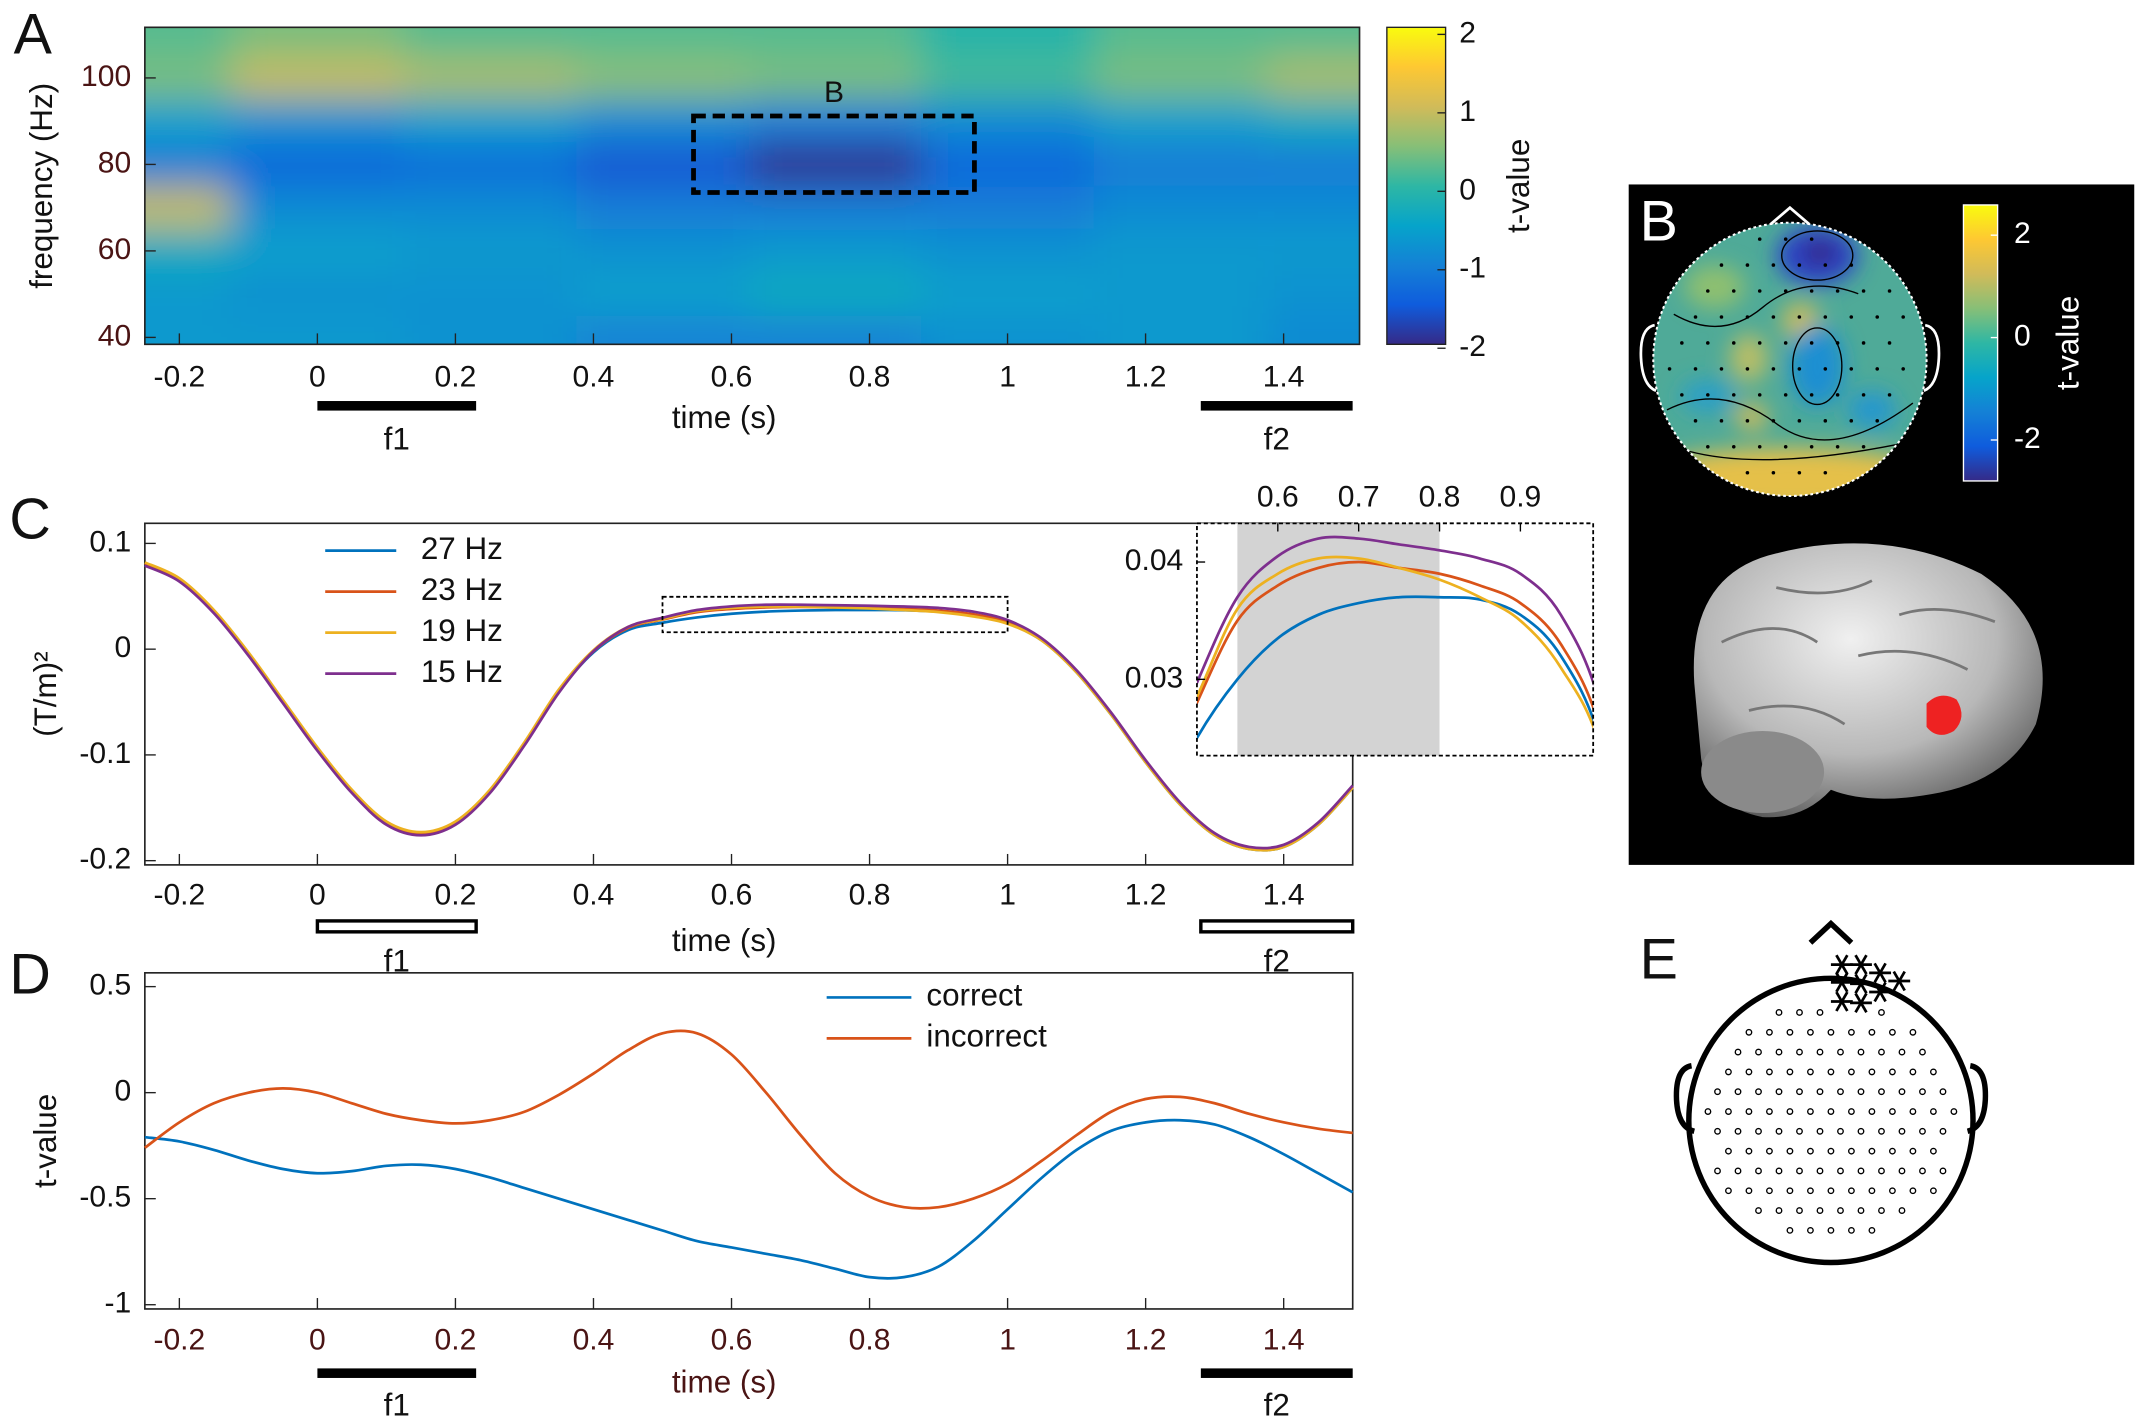 Image resolution: width=2137 pixels, height=1421 pixels. Describe the element at coordinates (834, 154) in the screenshot. I see `roi-box` at that location.